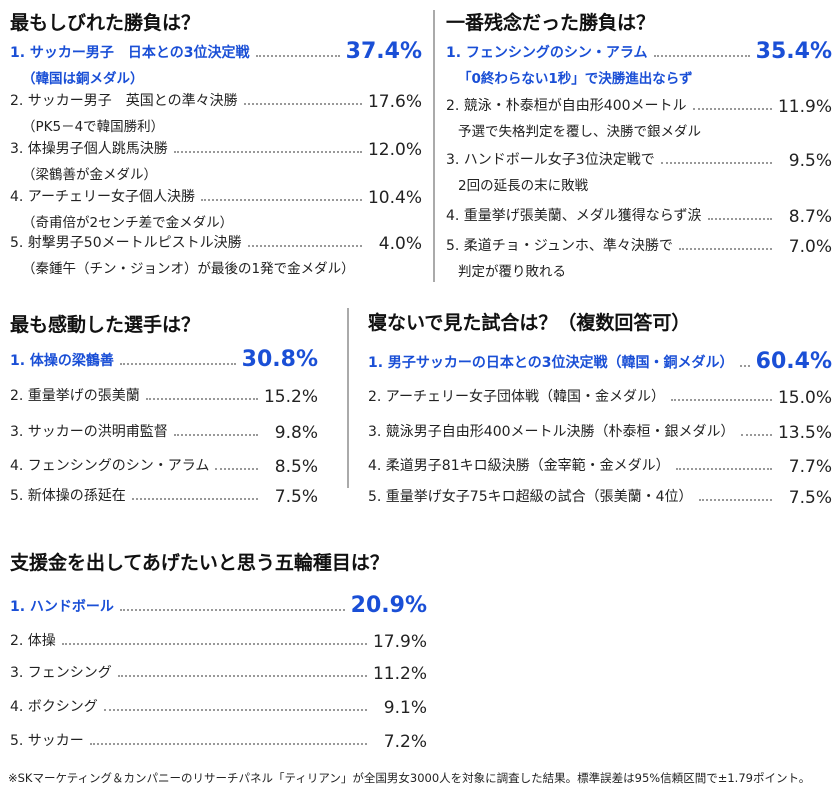 The width and height of the screenshot is (840, 800). I want to click on item-value: 7.0%, so click(810, 247).